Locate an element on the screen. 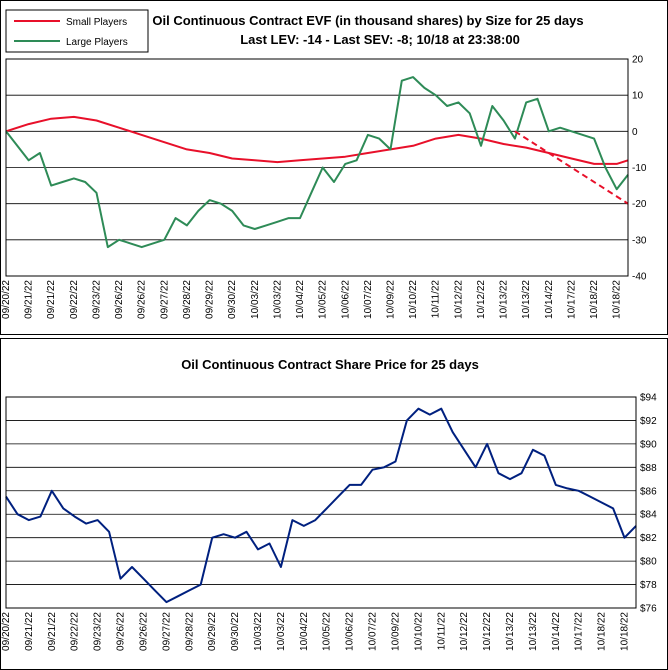 This screenshot has height=670, width=668. legend-label-small-players: Small Players is located at coordinates (96, 22).